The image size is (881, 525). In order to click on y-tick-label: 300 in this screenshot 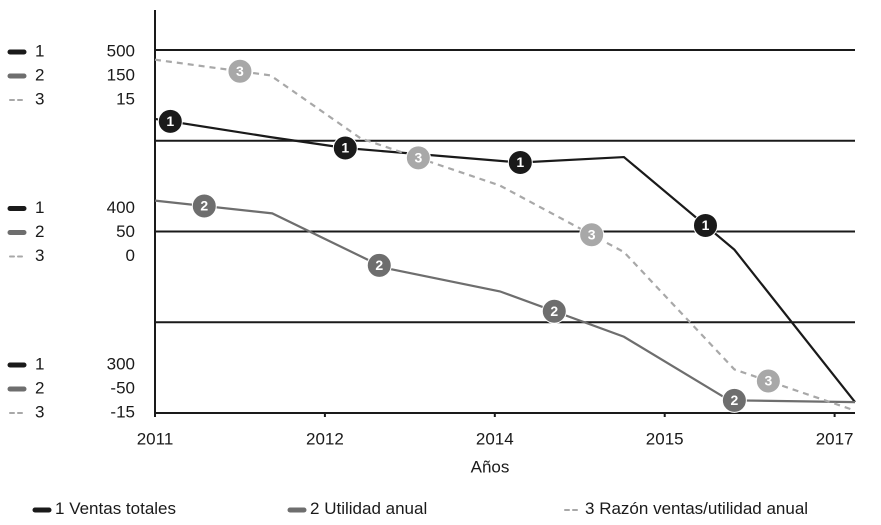, I will do `click(121, 363)`.